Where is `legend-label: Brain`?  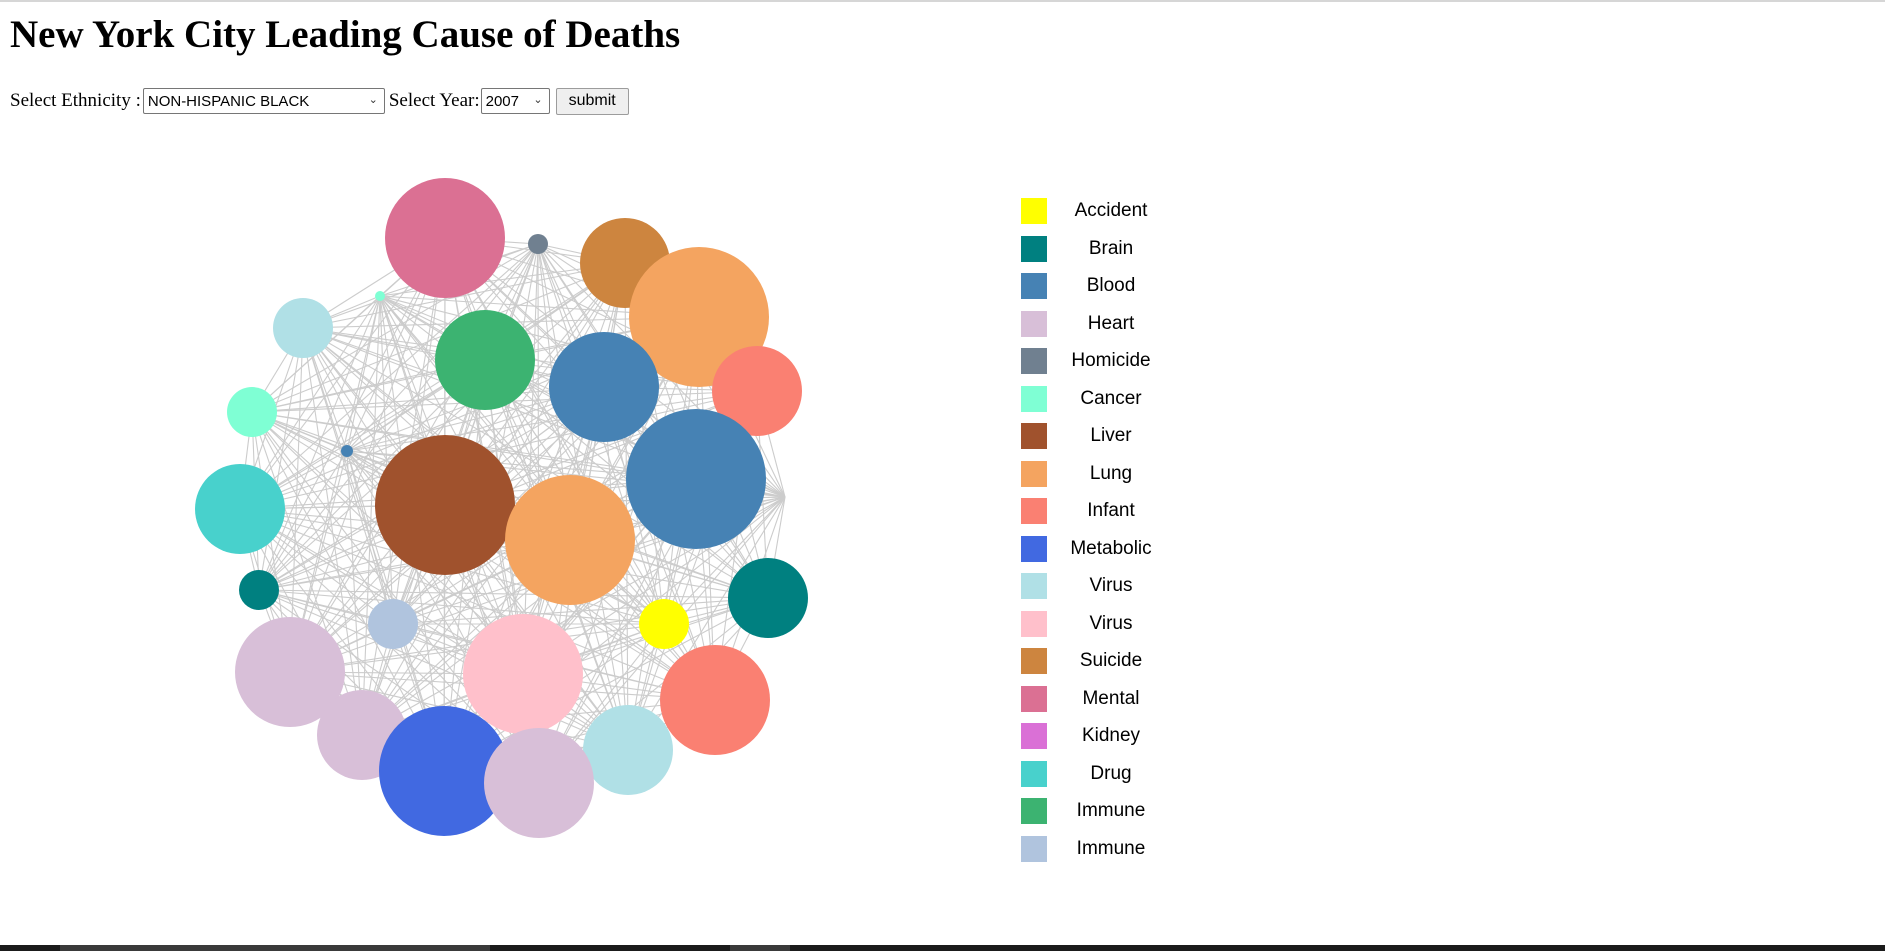
legend-label: Brain is located at coordinates (1111, 248).